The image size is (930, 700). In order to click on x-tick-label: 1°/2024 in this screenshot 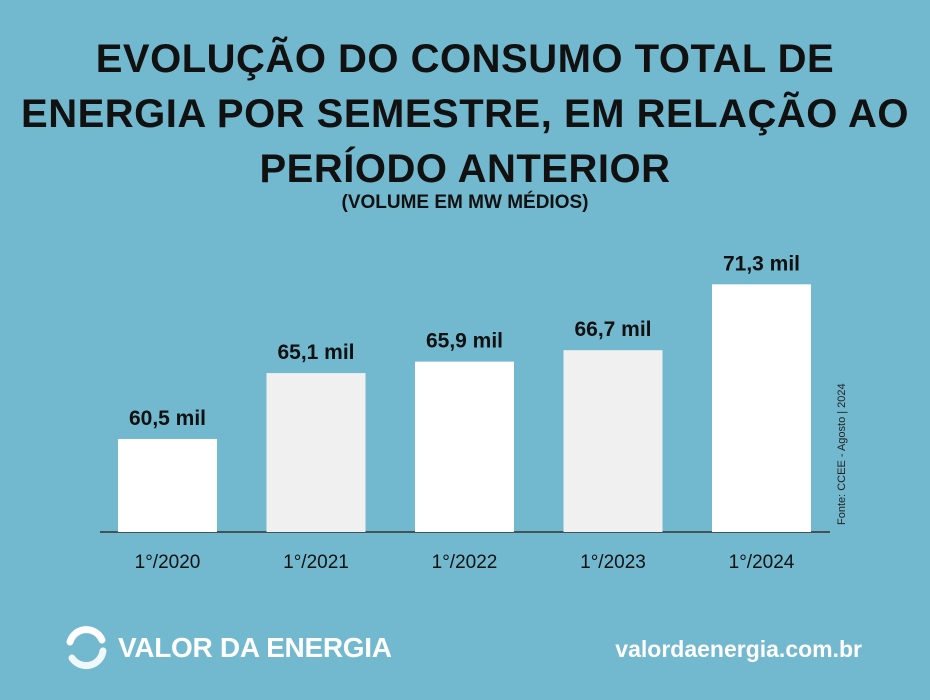, I will do `click(762, 562)`.